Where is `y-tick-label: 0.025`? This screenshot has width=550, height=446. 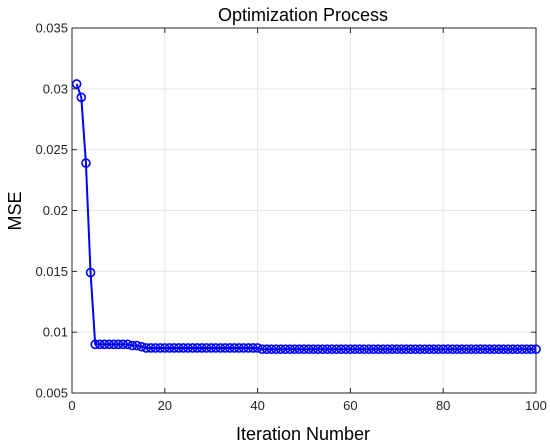
y-tick-label: 0.025 is located at coordinates (51, 149).